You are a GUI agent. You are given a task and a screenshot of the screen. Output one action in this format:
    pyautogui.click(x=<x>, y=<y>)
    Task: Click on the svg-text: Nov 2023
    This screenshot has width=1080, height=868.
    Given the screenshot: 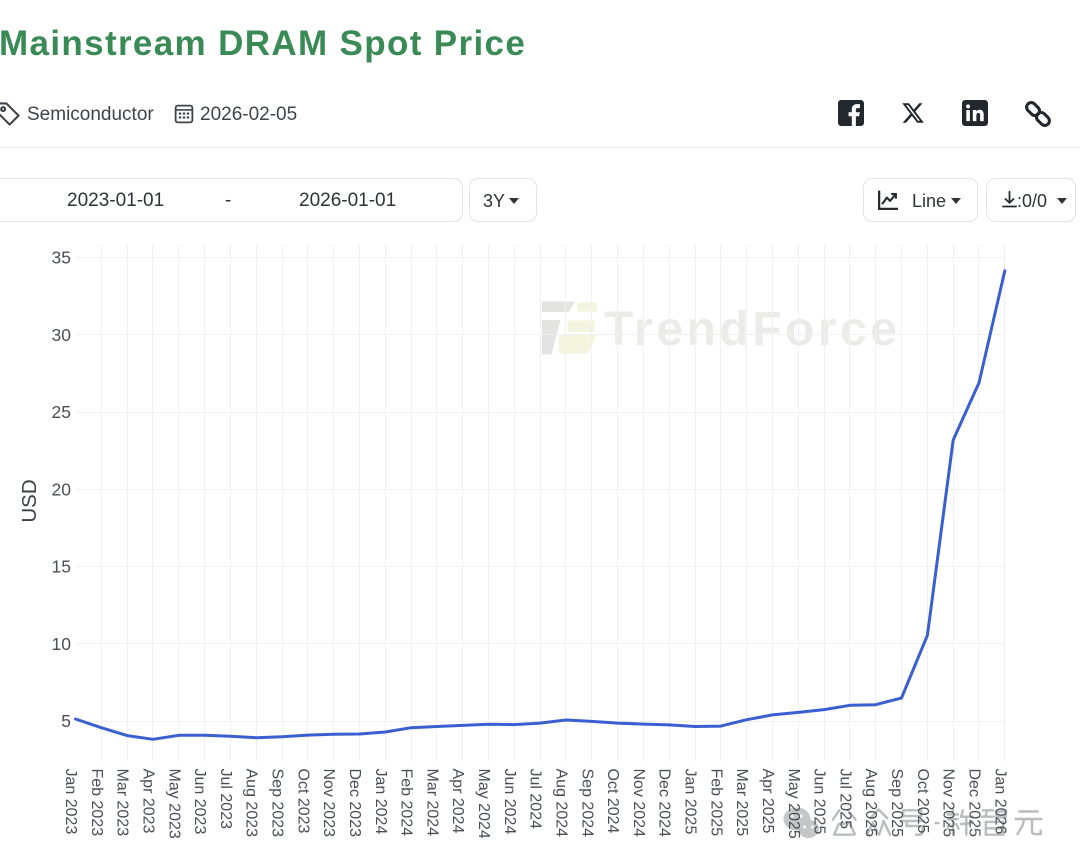 What is the action you would take?
    pyautogui.click(x=328, y=803)
    